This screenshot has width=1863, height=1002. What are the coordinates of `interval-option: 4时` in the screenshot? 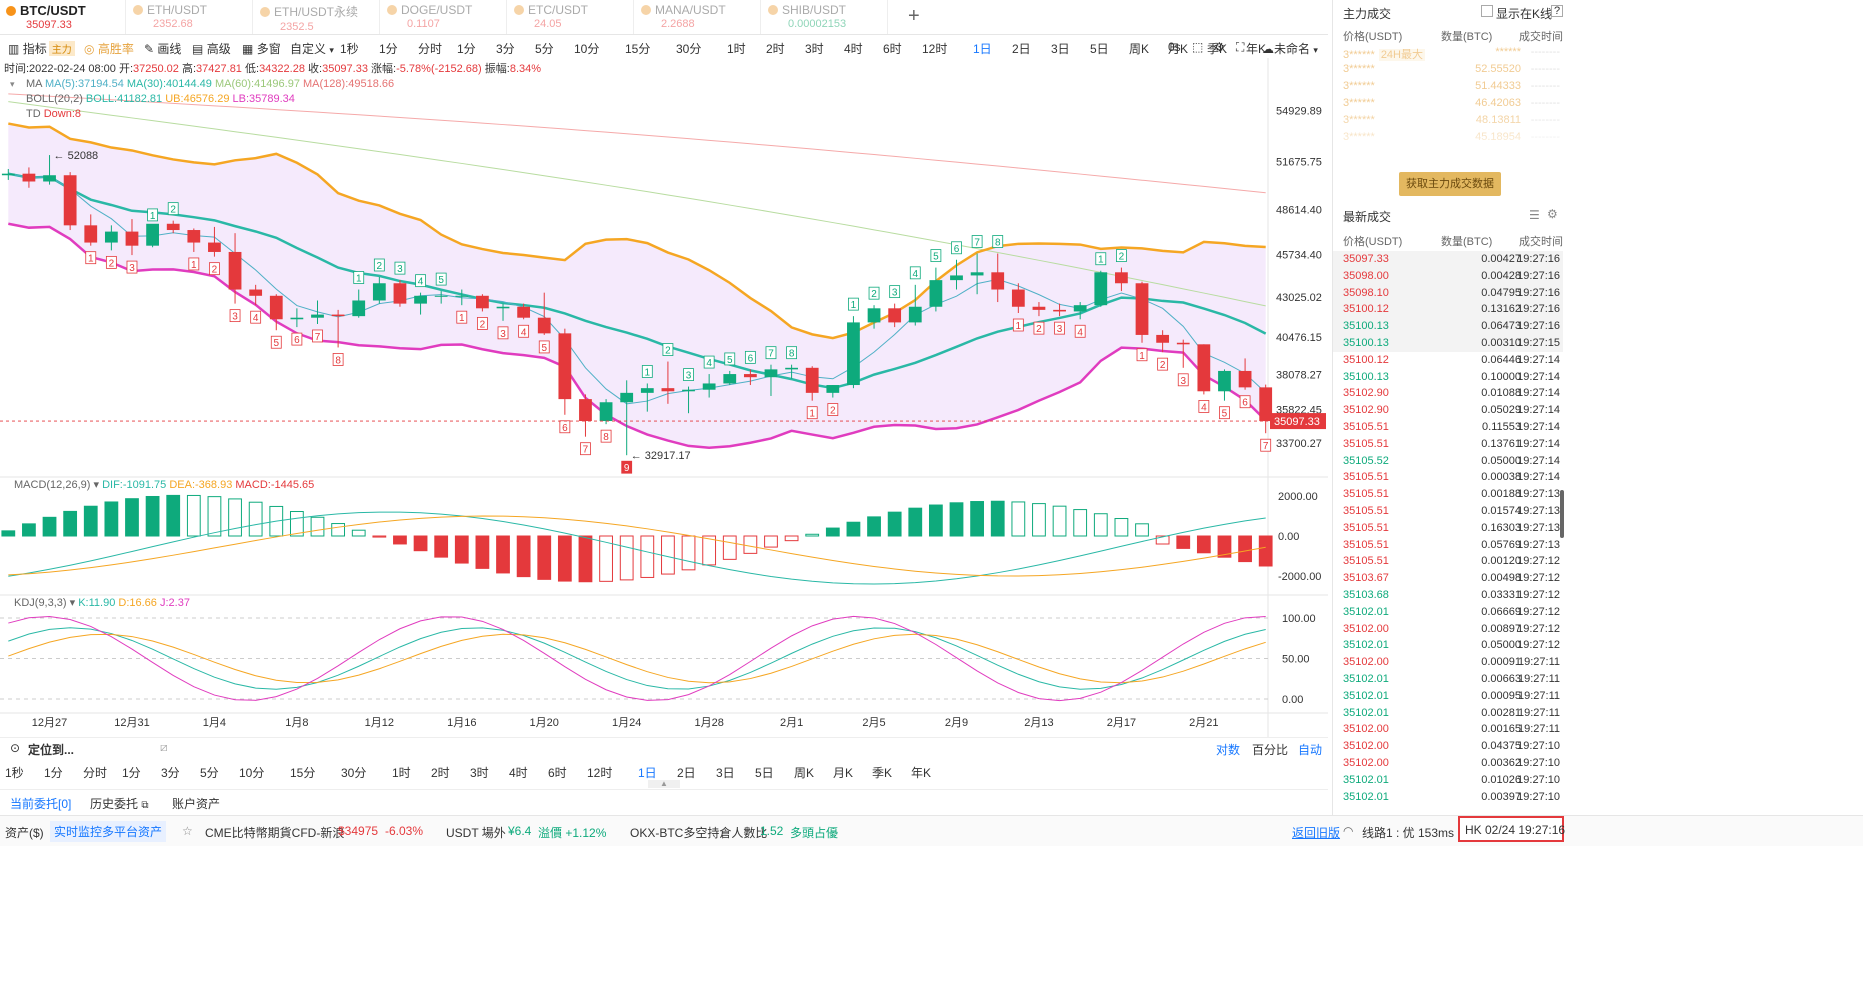 It's located at (853, 49).